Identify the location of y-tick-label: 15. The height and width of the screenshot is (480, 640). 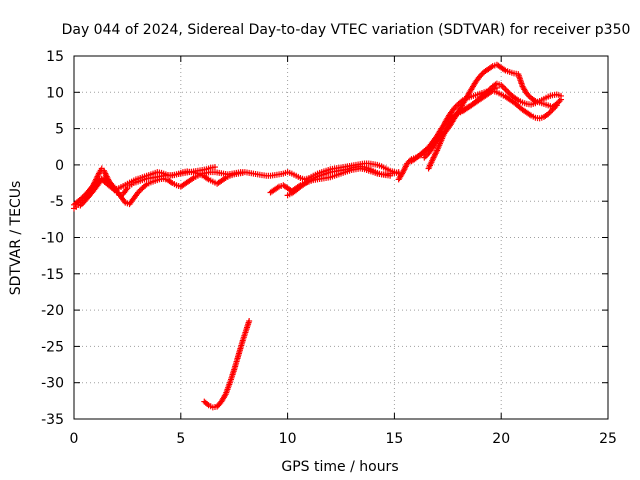
(55, 57).